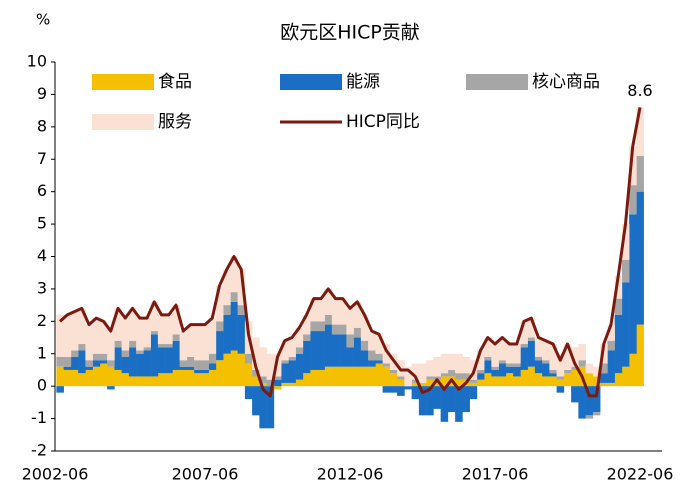 The image size is (700, 492). What do you see at coordinates (42, 223) in the screenshot?
I see `y-tick-label: 5` at bounding box center [42, 223].